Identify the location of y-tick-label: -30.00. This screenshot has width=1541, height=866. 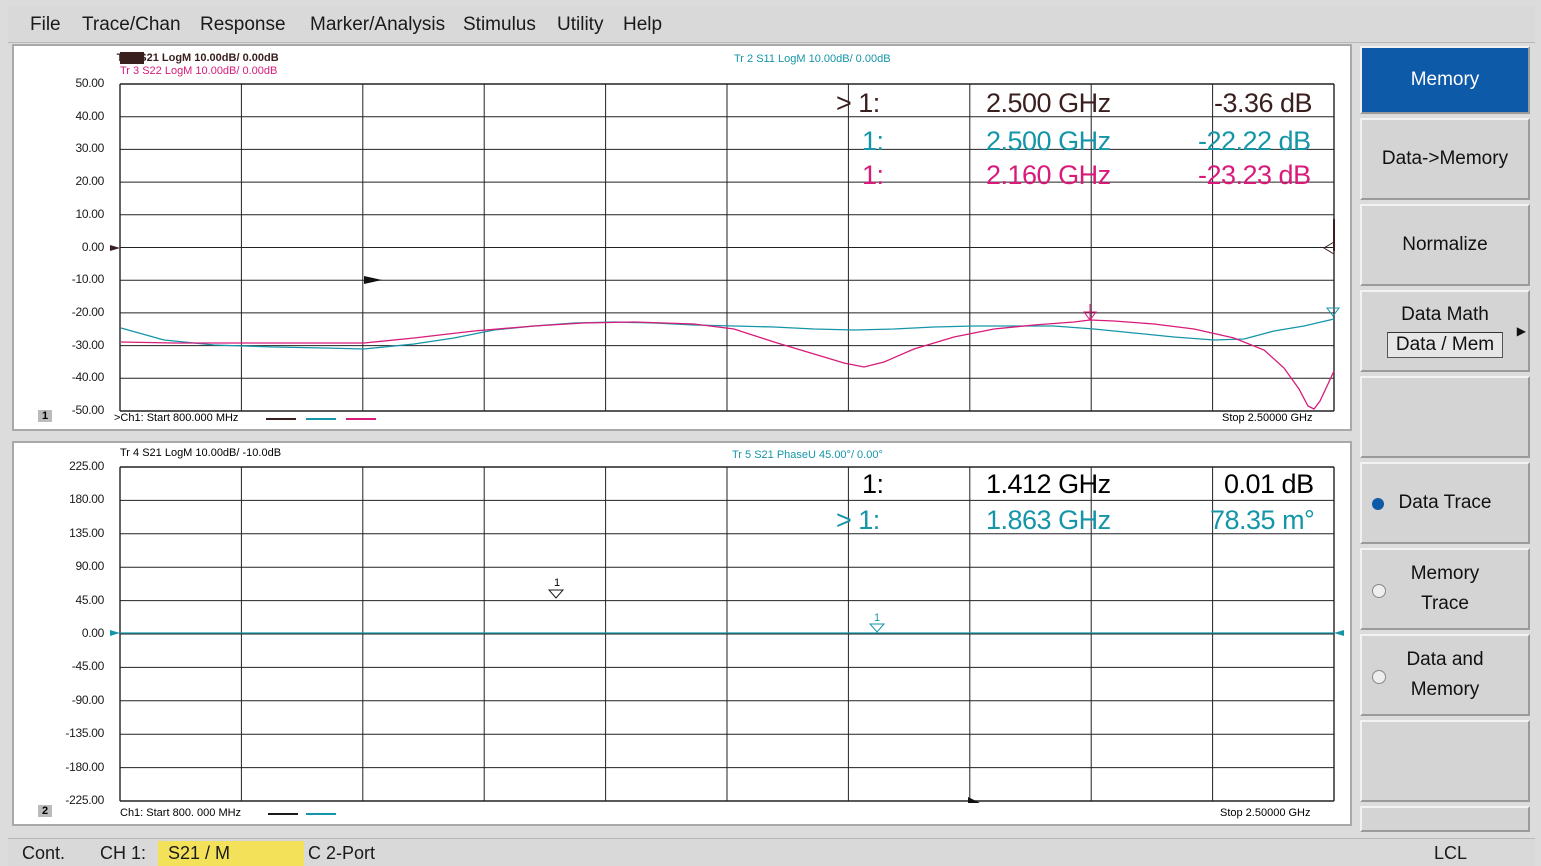
(88, 344).